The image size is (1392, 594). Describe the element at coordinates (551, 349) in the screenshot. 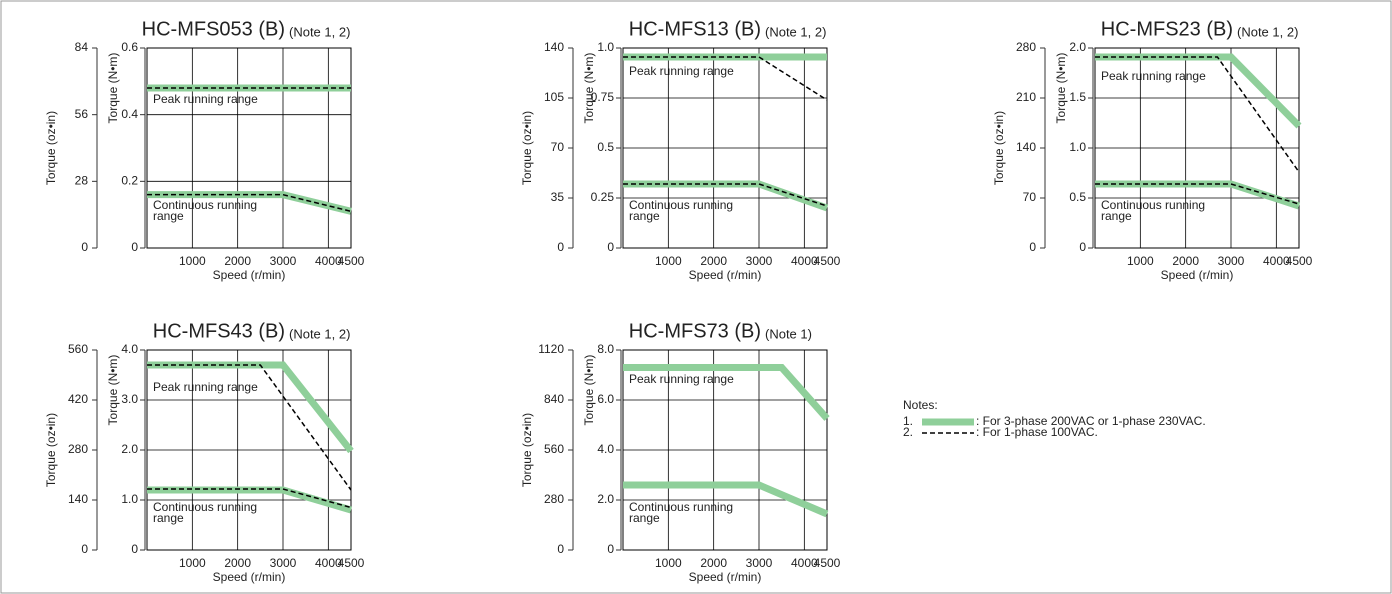

I see `y2-tick-label: 1120` at that location.